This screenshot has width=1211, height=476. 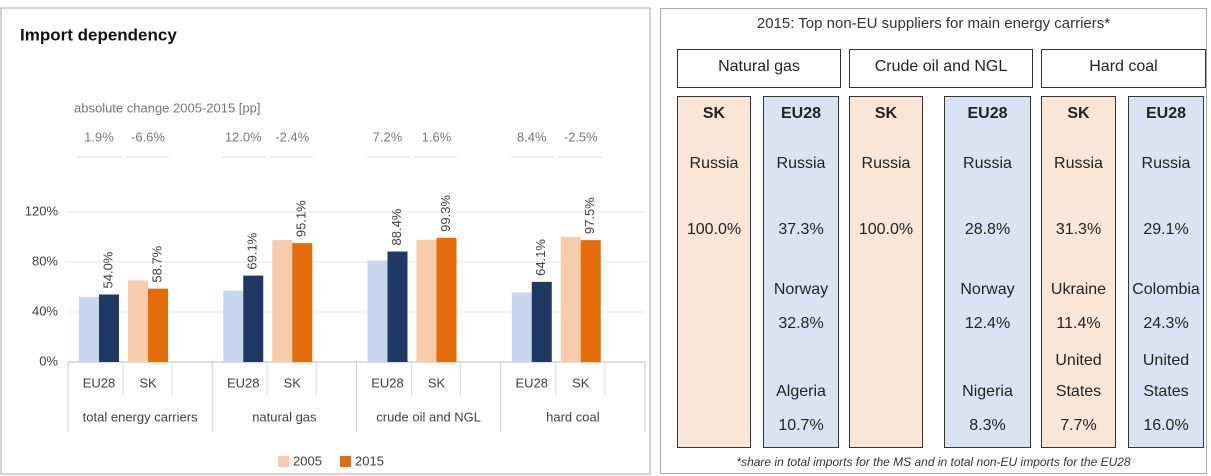 I want to click on change-label: 1.6%, so click(x=437, y=136).